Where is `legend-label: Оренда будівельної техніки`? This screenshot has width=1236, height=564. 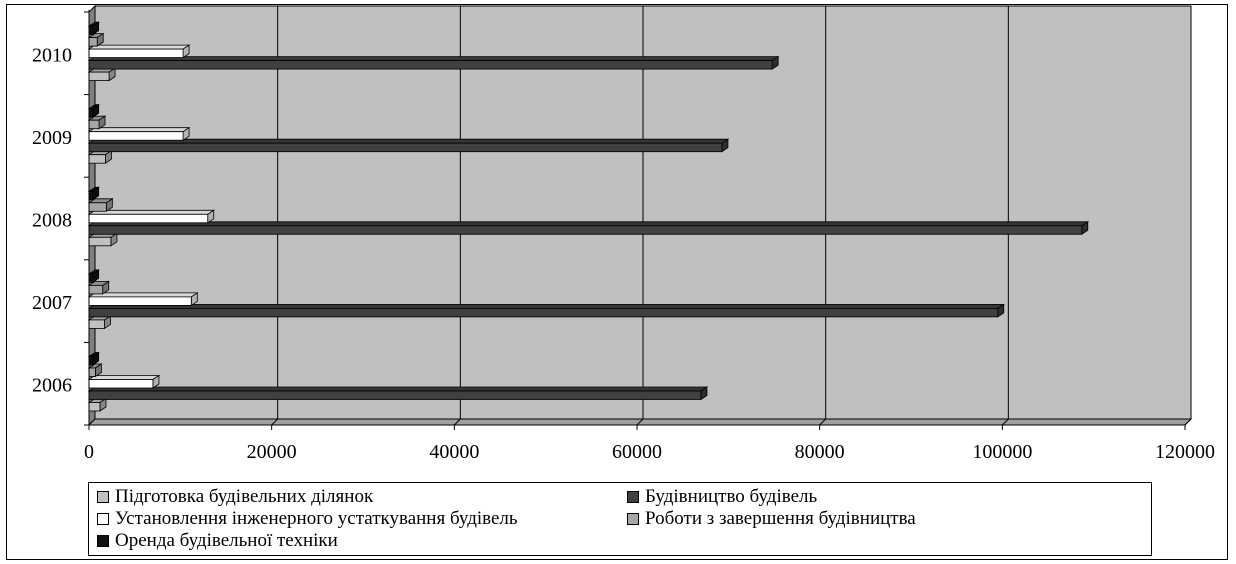
legend-label: Оренда будівельної техніки is located at coordinates (226, 540).